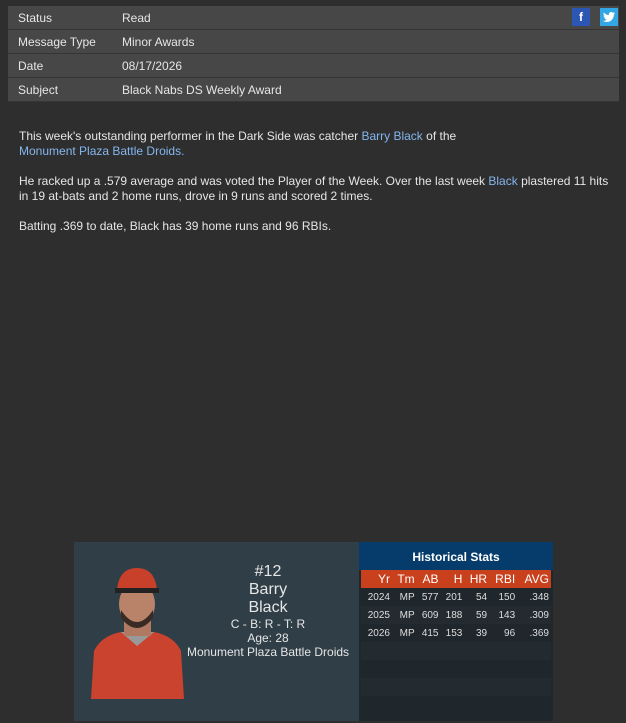 Image resolution: width=626 pixels, height=723 pixels. I want to click on table-row: 2025 MP 609 188 59 143.309, so click(456, 615).